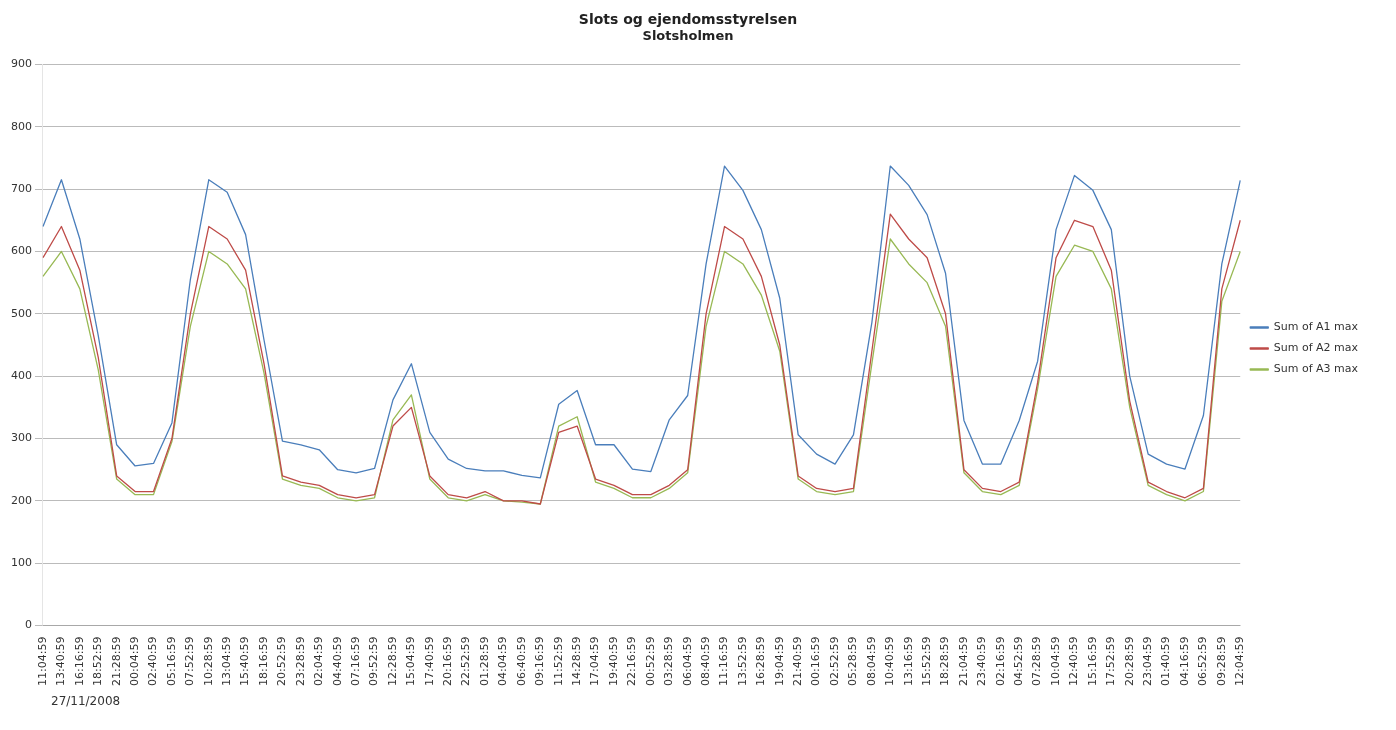 The width and height of the screenshot is (1396, 730). What do you see at coordinates (134, 661) in the screenshot?
I see `x-tick-label: 00:04:59` at bounding box center [134, 661].